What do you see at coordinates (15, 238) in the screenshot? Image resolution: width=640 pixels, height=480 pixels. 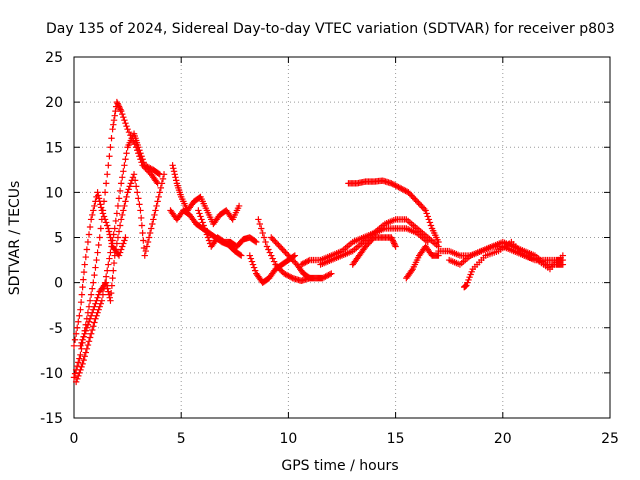 I see `y-axis-label: SDTVAR / TECUs` at bounding box center [15, 238].